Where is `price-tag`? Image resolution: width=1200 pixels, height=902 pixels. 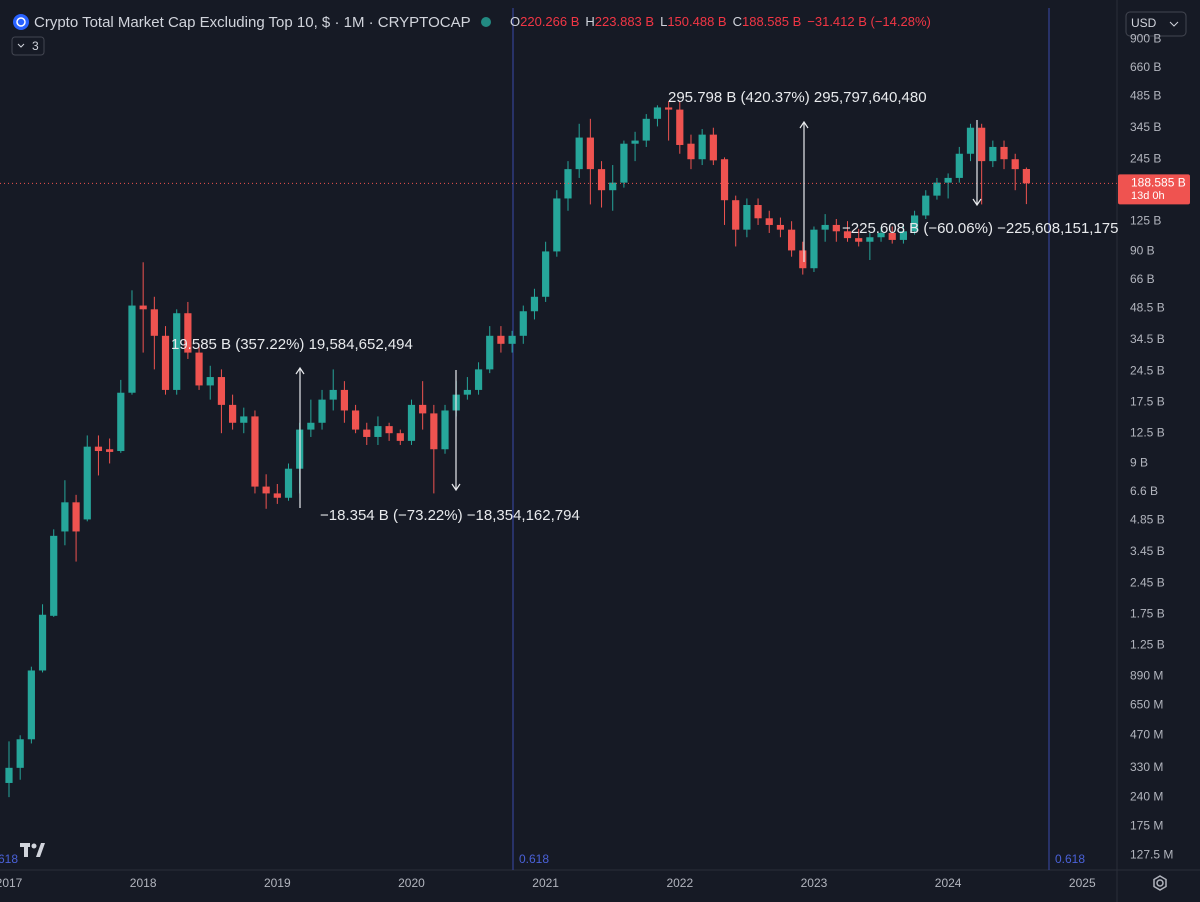
price-tag is located at coordinates (1154, 189).